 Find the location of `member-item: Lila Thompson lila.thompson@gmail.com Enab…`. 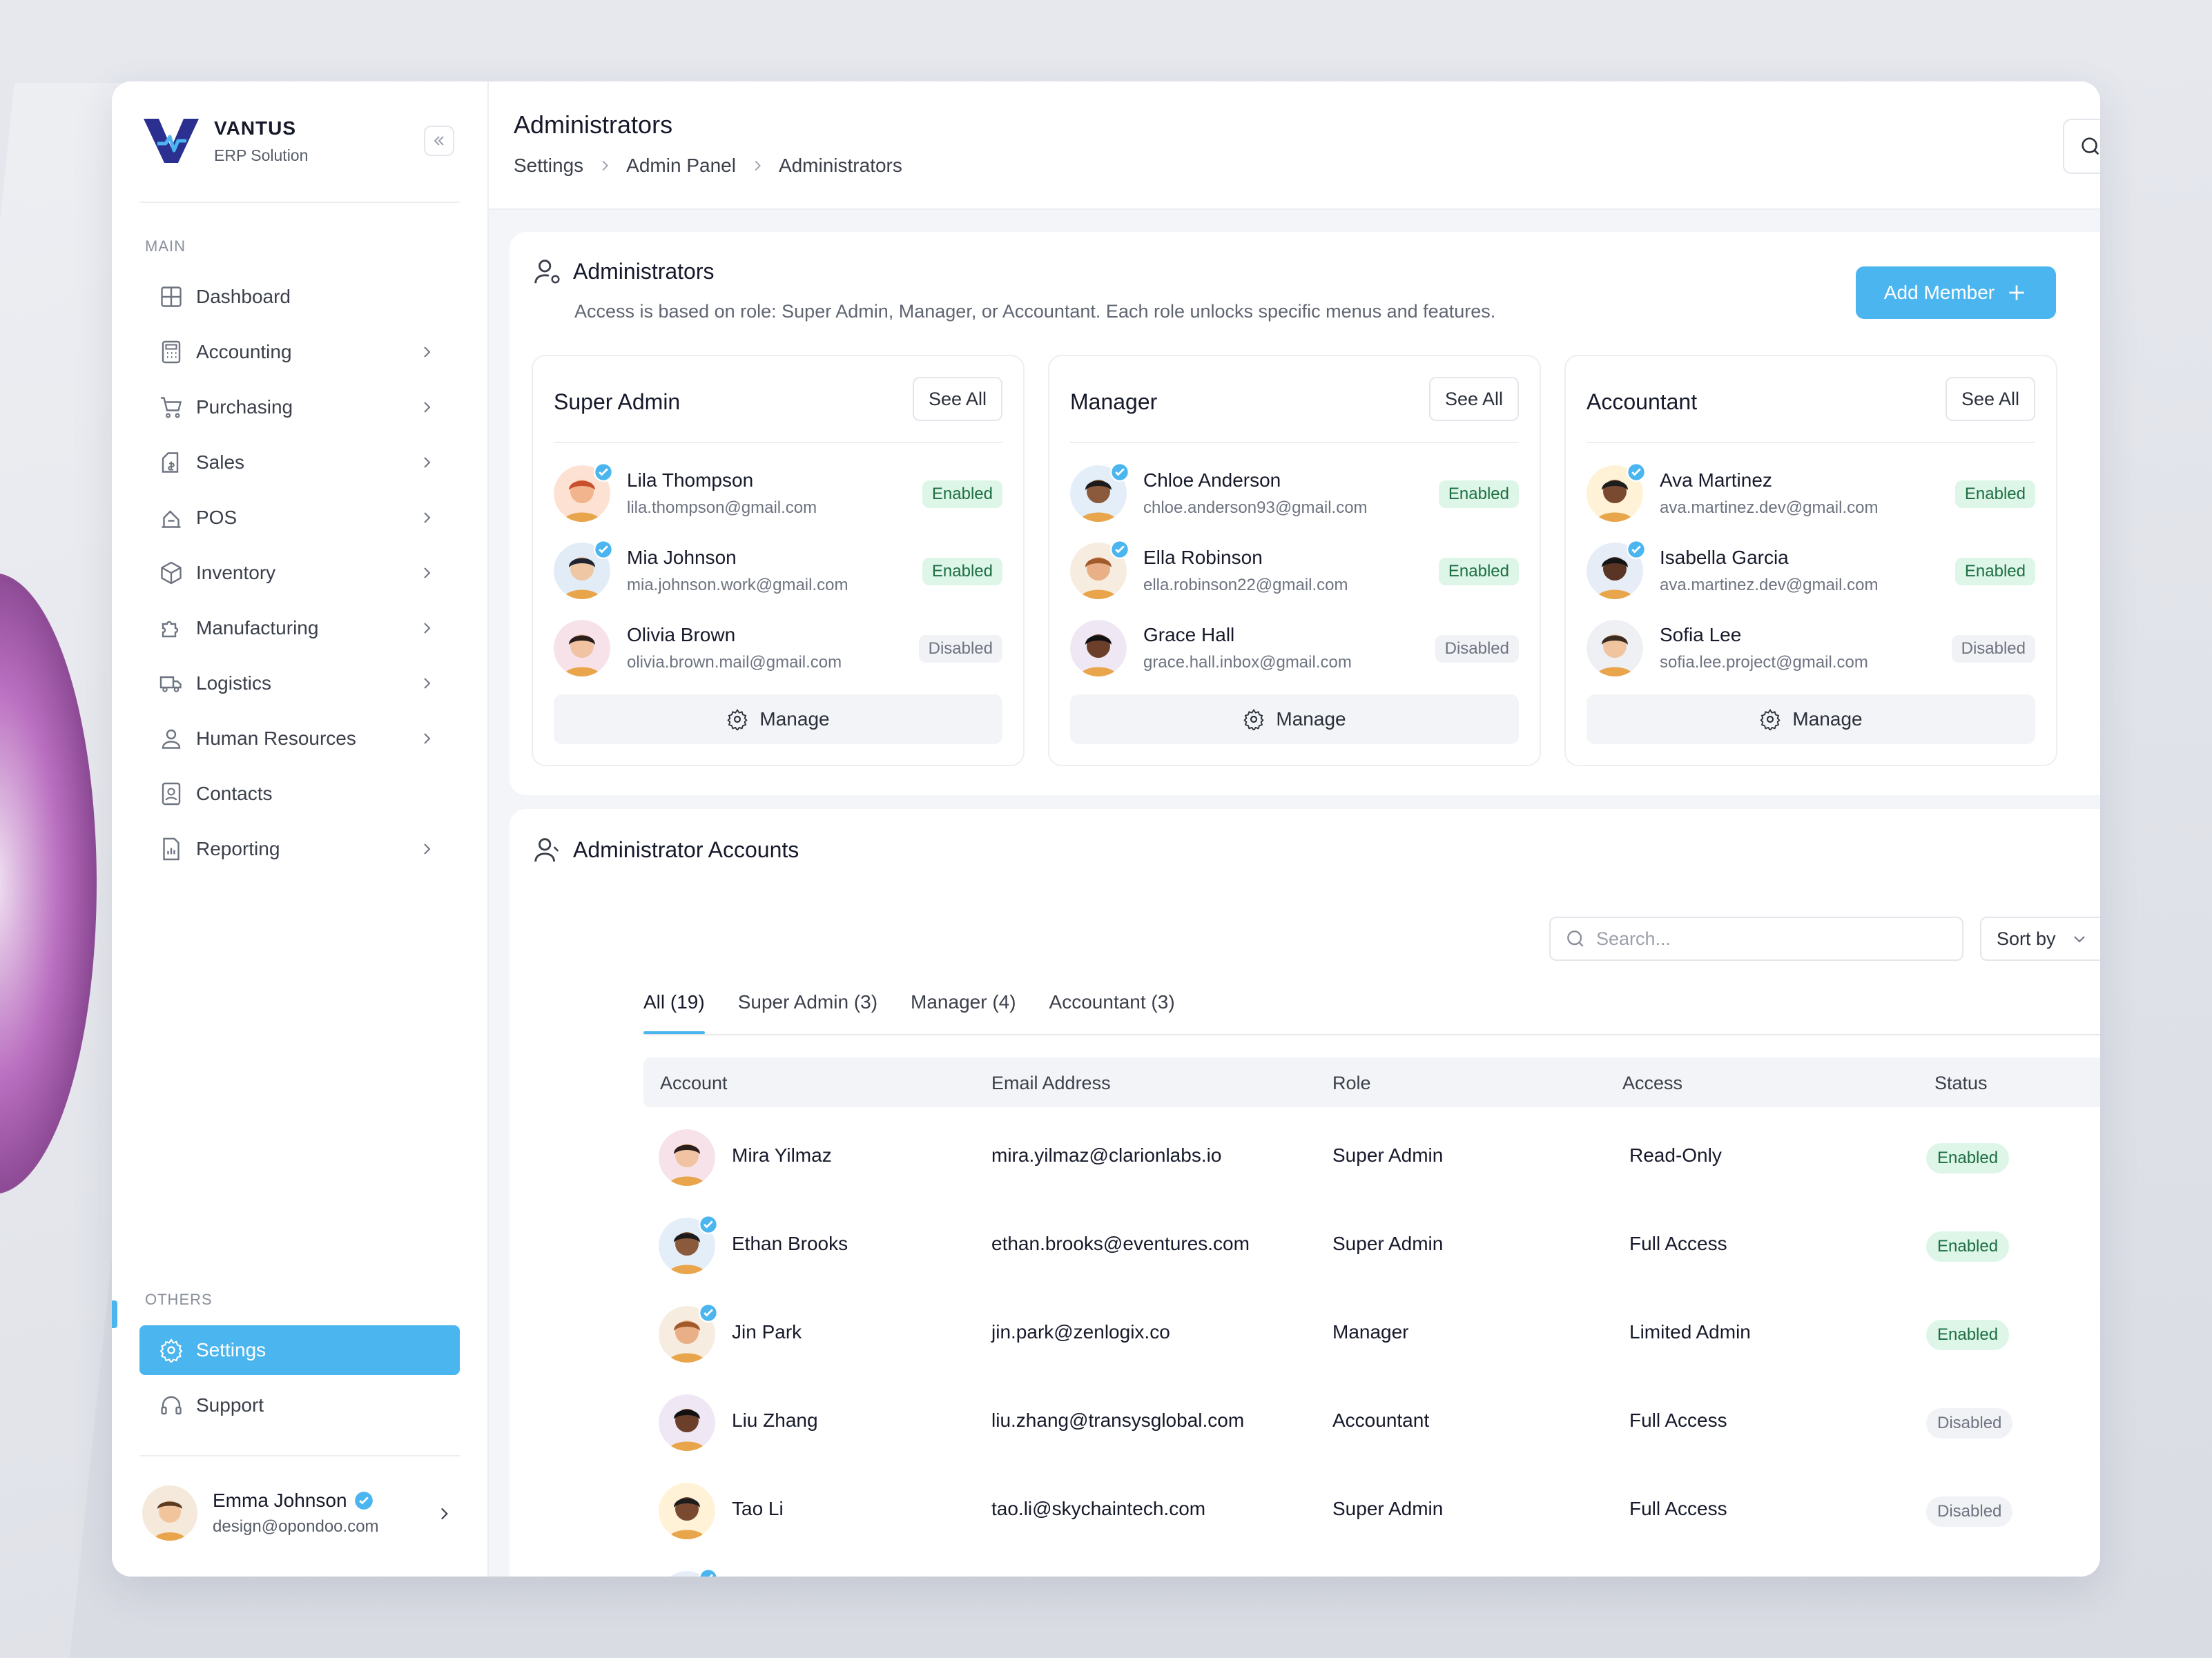

member-item: Lila Thompson lila.thompson@gmail.com Enab… is located at coordinates (778, 493).